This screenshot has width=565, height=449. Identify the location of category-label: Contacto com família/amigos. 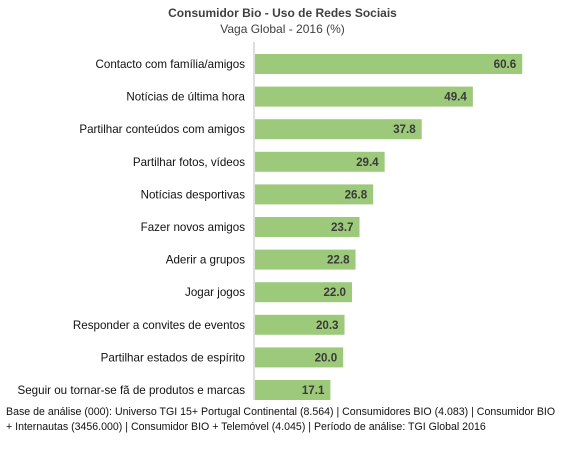
(171, 64).